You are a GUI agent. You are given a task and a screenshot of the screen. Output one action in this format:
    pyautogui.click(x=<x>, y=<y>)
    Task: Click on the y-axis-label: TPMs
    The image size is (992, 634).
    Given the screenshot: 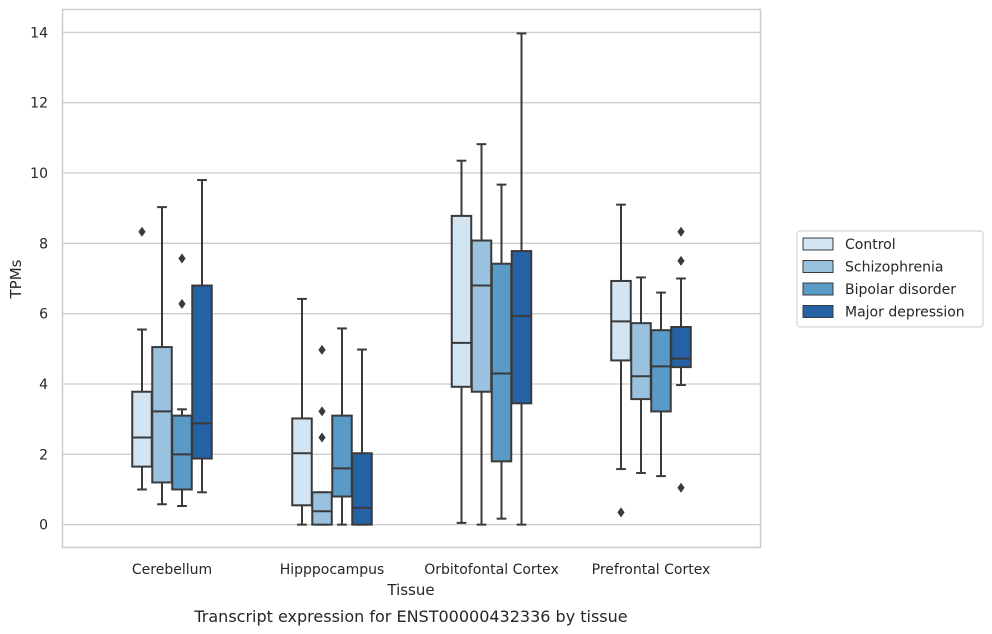 What is the action you would take?
    pyautogui.click(x=16, y=279)
    